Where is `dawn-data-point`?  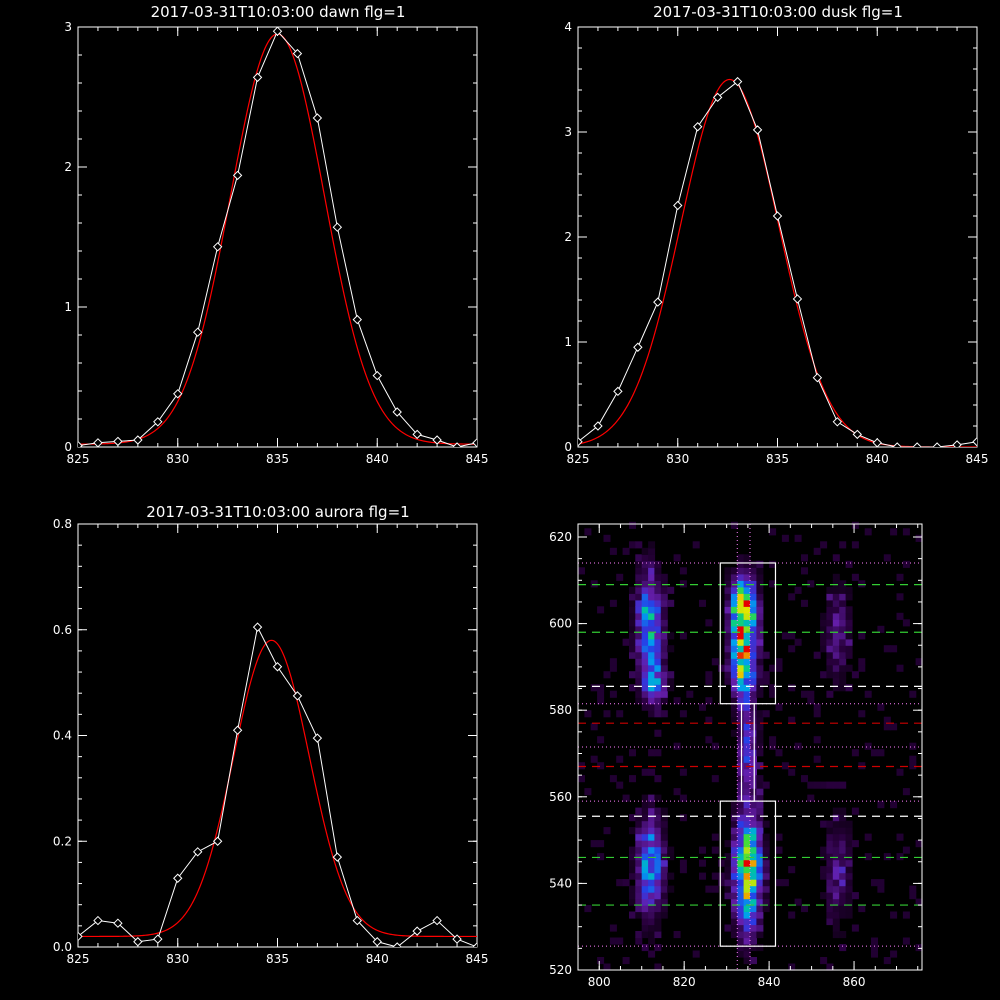
dawn-data-point is located at coordinates (337, 227).